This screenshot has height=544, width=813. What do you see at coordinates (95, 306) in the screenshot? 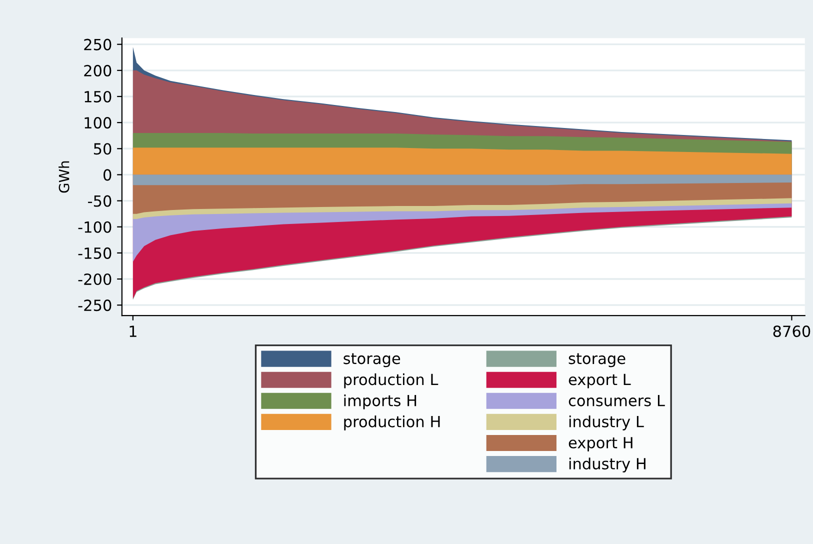
I see `y-tick-label: -250` at bounding box center [95, 306].